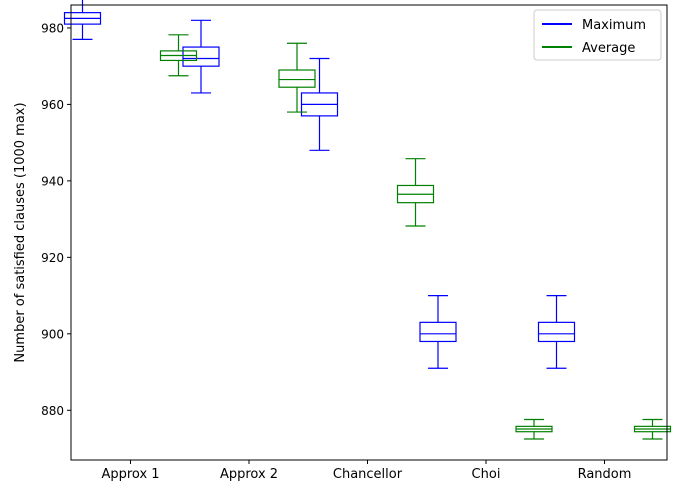 This screenshot has height=489, width=683. What do you see at coordinates (614, 25) in the screenshot?
I see `legend-label-maximum: Maximum` at bounding box center [614, 25].